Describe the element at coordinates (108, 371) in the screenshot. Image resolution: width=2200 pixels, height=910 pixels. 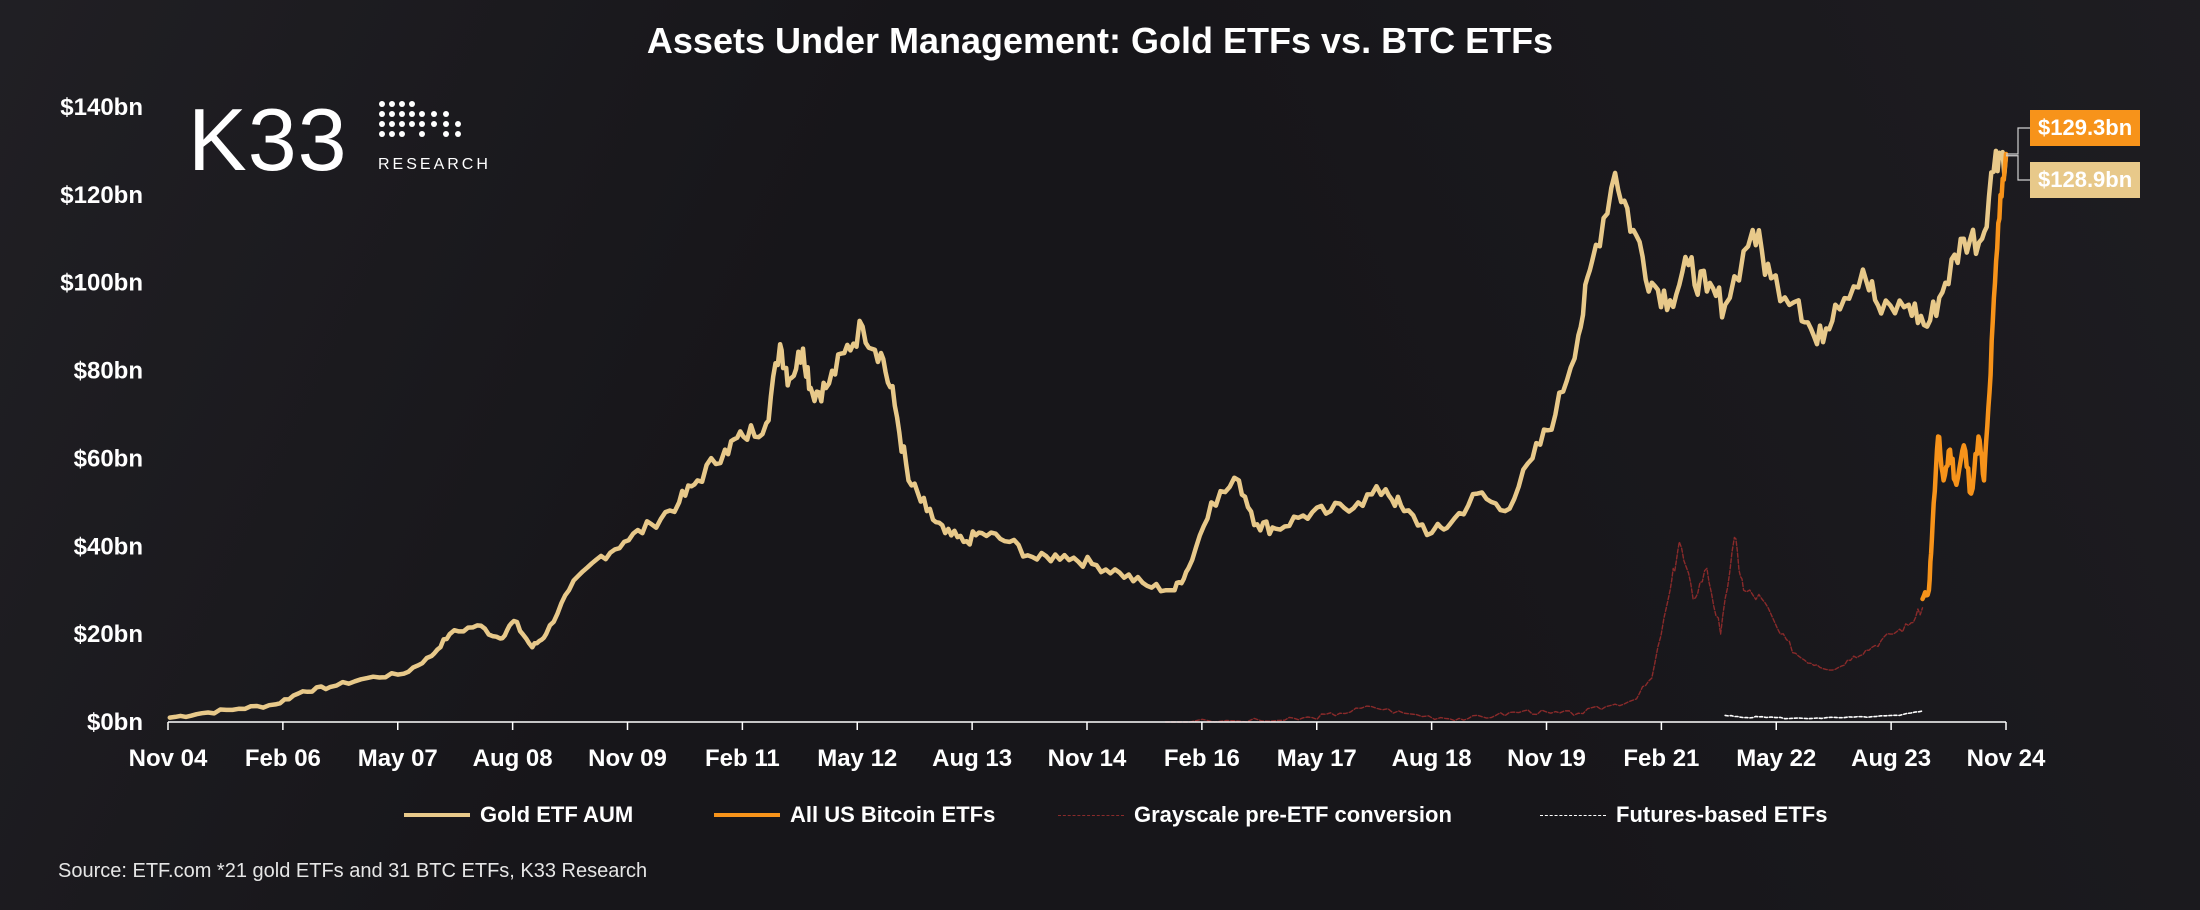
I see `y-tick-label: $80bn` at that location.